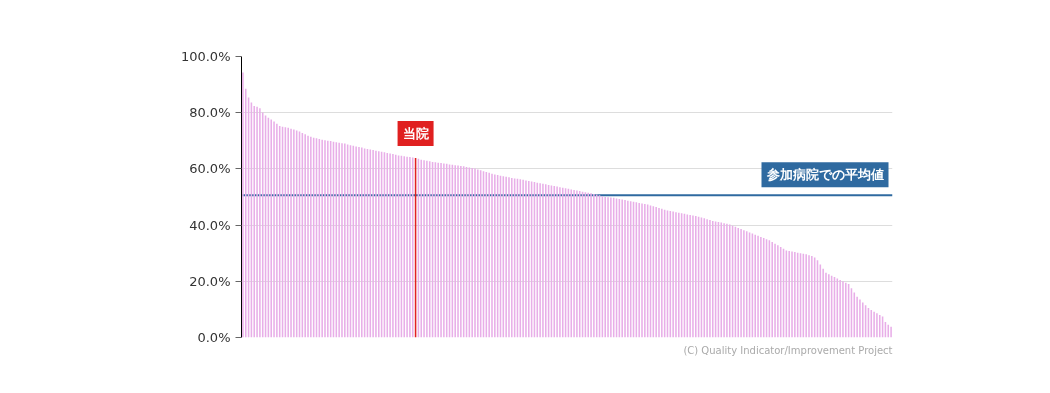  Describe the element at coordinates (214, 337) in the screenshot. I see `y-tick-label: 0.0%` at that location.